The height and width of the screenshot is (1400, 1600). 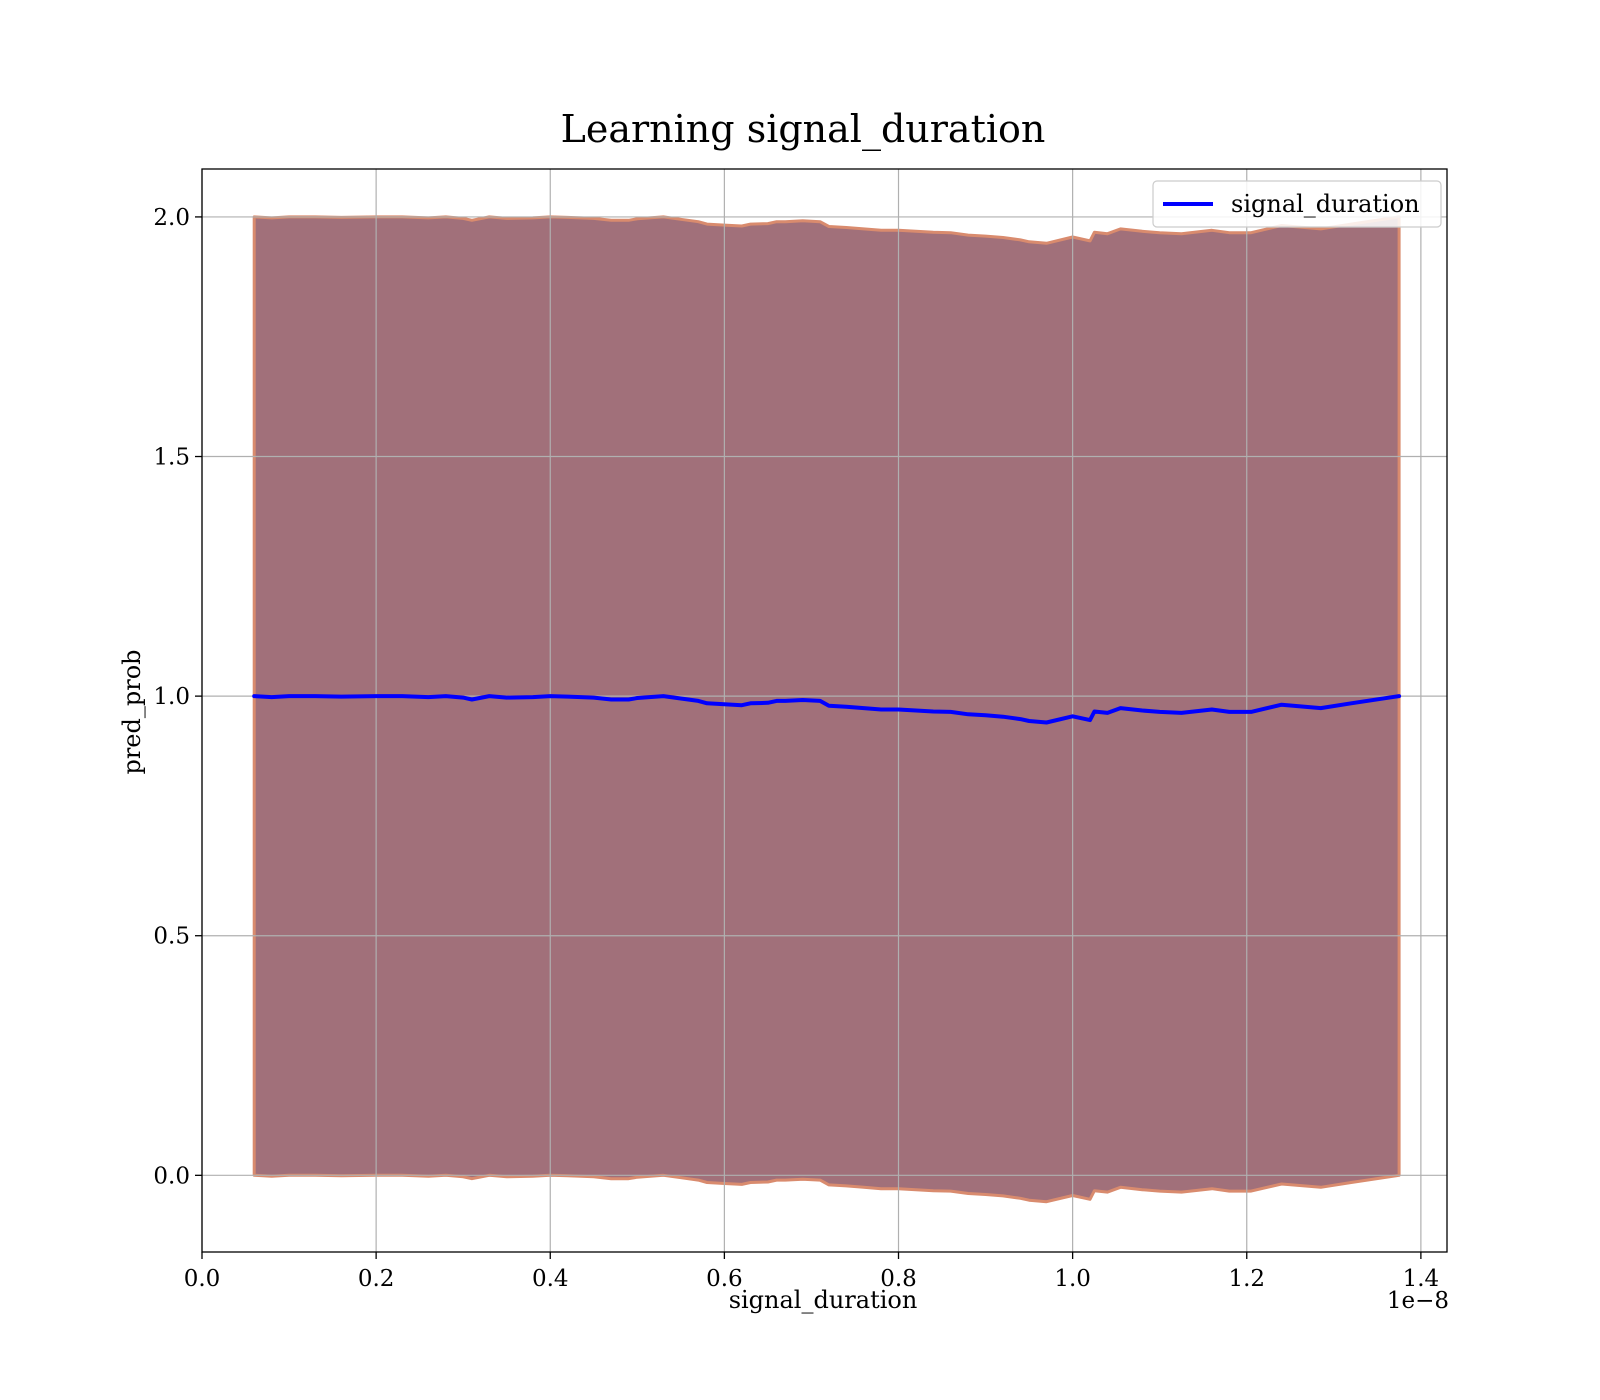 I want to click on y-tick-label: 1.0, so click(x=171, y=697).